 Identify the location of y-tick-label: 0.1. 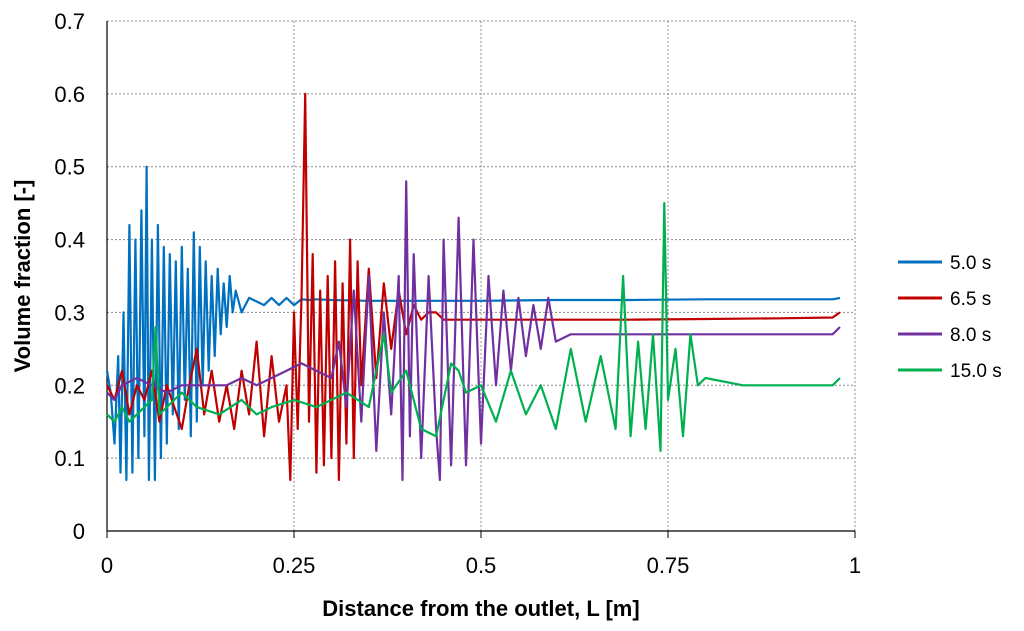
(69, 458).